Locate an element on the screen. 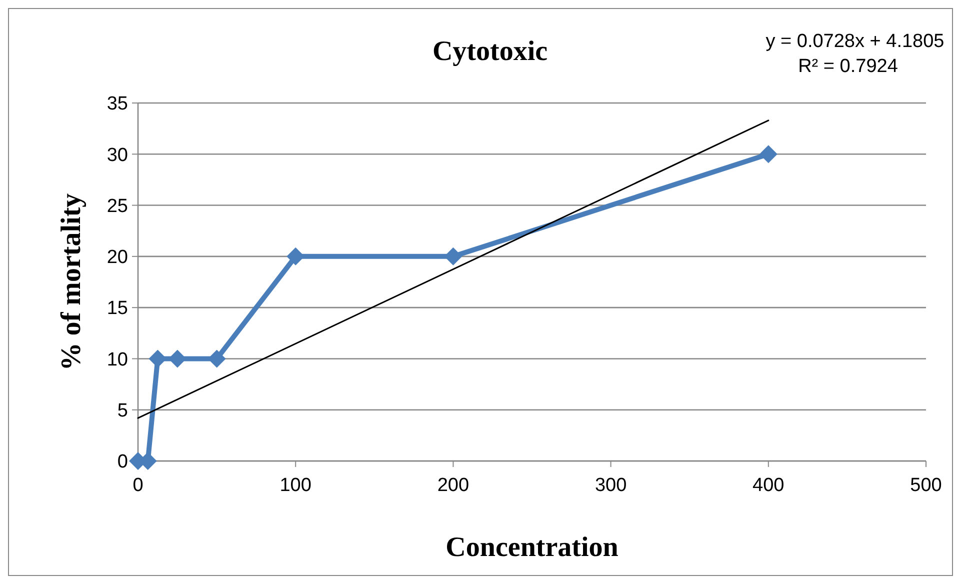 The image size is (961, 584). y-tick-label: 5 is located at coordinates (122, 411).